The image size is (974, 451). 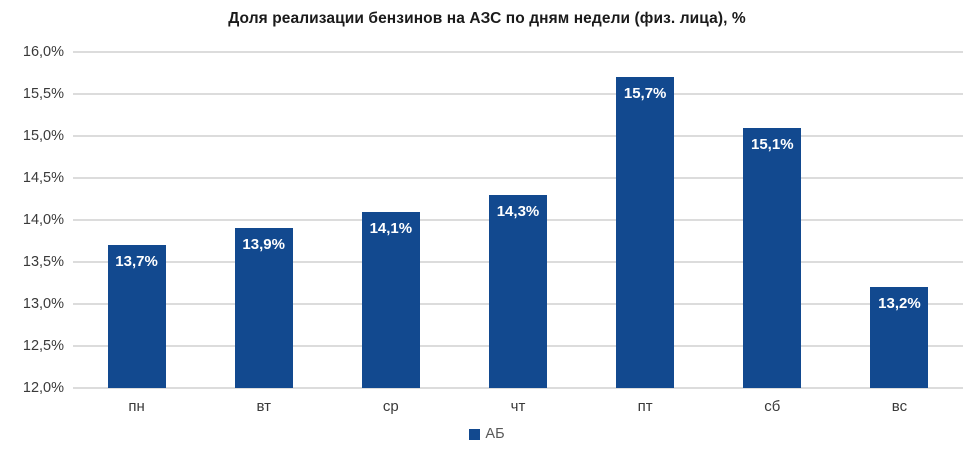 What do you see at coordinates (43, 346) in the screenshot?
I see `y-tick-label: 12,5%` at bounding box center [43, 346].